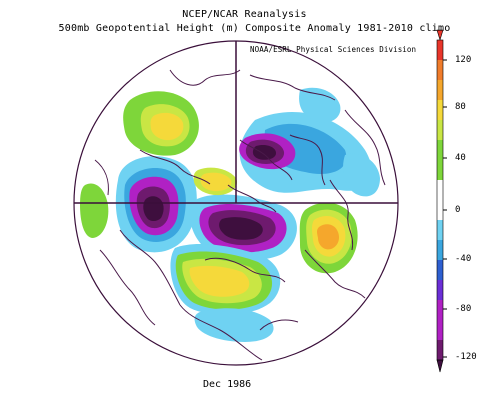 This screenshot has height=405, width=489. Describe the element at coordinates (463, 309) in the screenshot. I see `colorbar-label-neg-80: -80` at that location.